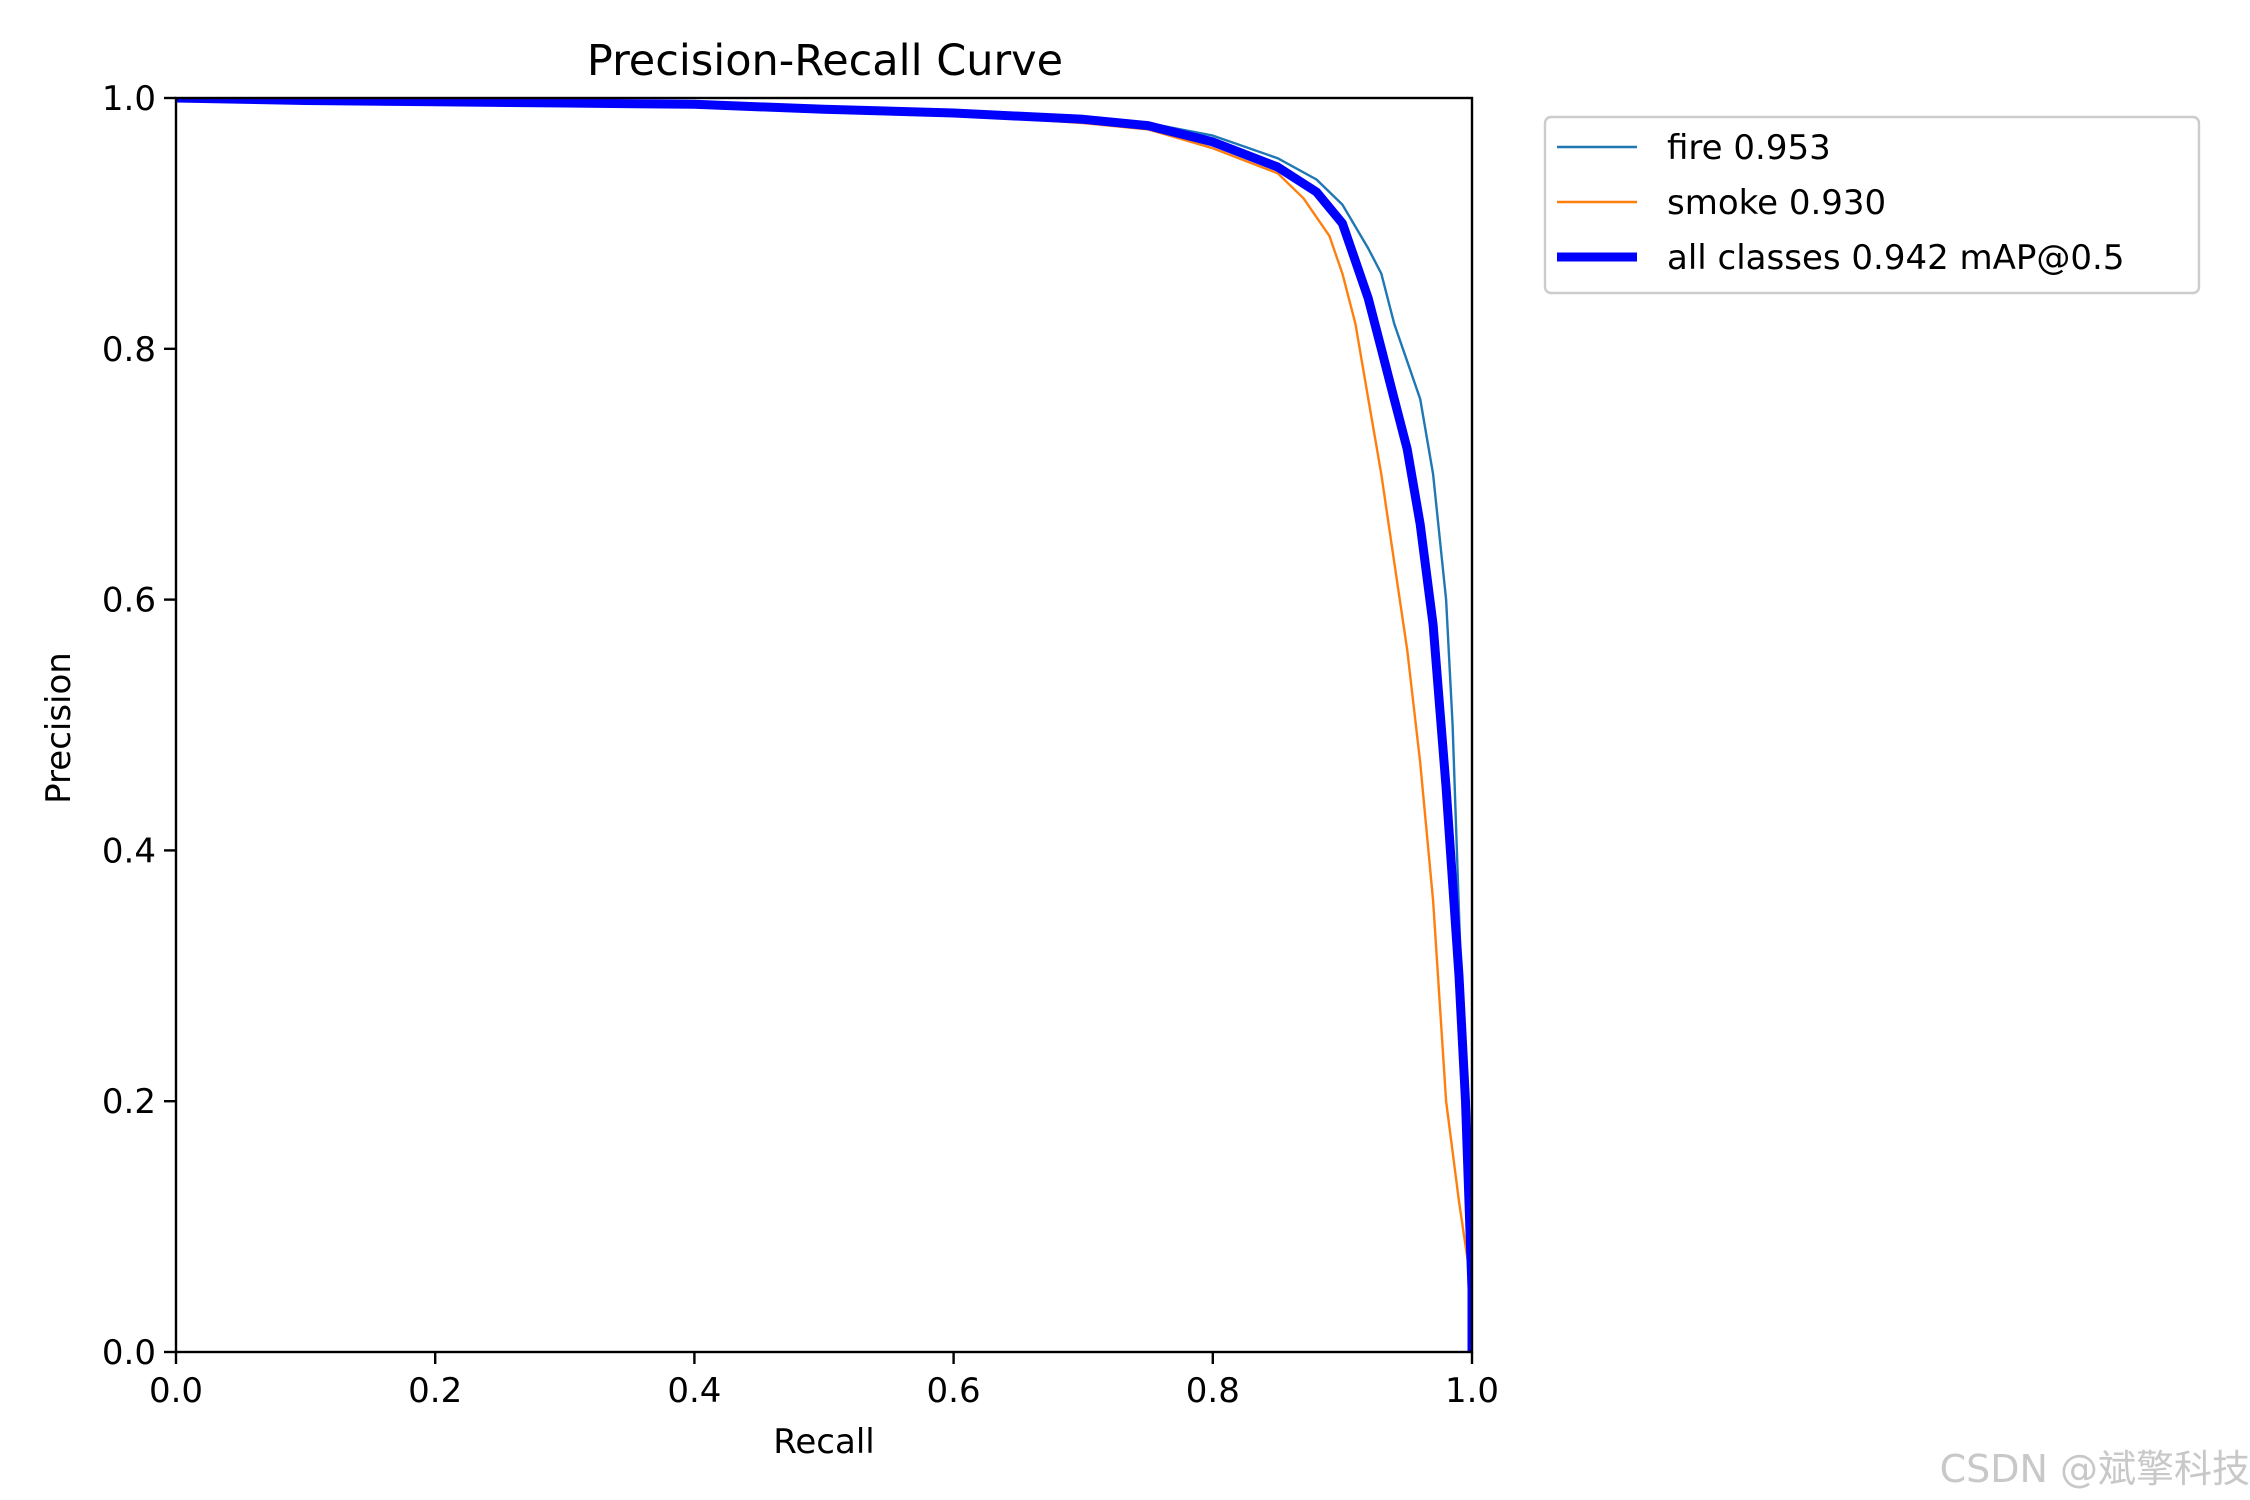  What do you see at coordinates (1472, 1391) in the screenshot?
I see `x-tick-label: 1.0` at bounding box center [1472, 1391].